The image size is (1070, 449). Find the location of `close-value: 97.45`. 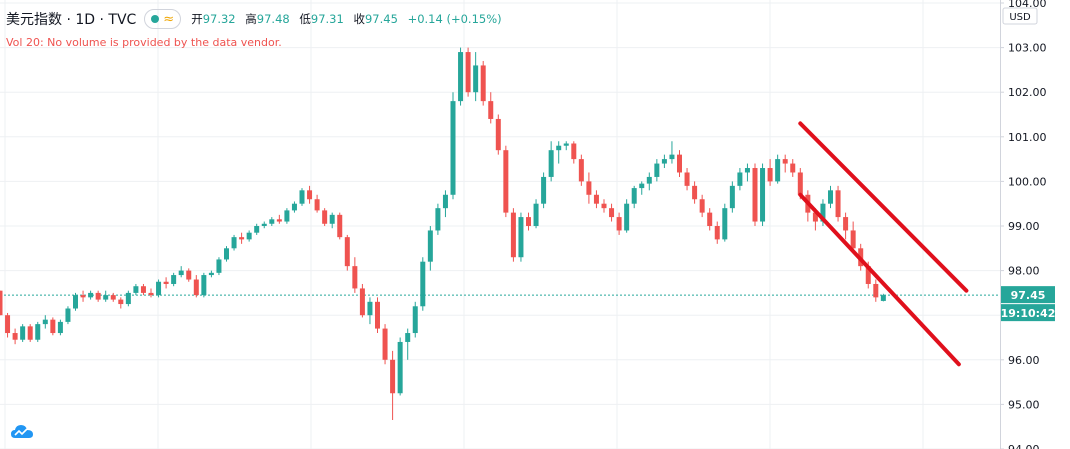

close-value: 97.45 is located at coordinates (381, 19).